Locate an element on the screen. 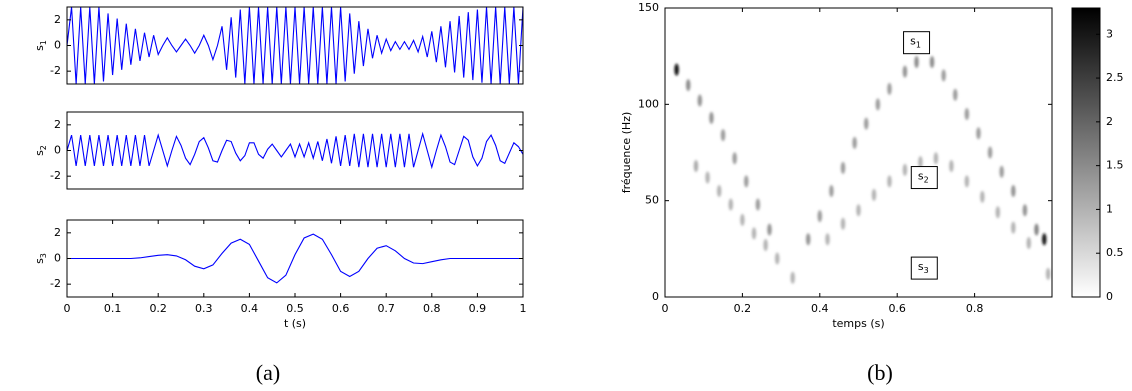  y-axis-label-sub: 3 is located at coordinates (43, 255).